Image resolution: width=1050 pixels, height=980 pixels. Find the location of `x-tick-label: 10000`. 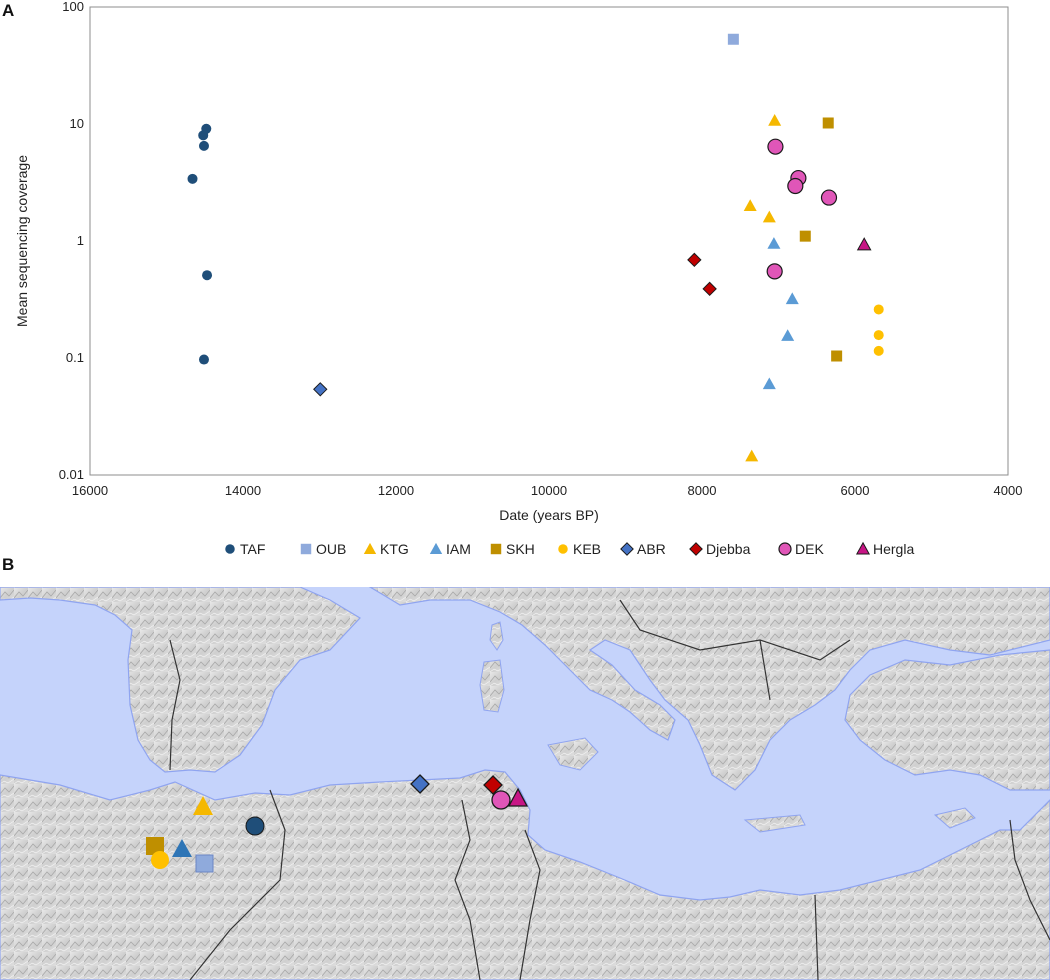

x-tick-label: 10000 is located at coordinates (549, 490).